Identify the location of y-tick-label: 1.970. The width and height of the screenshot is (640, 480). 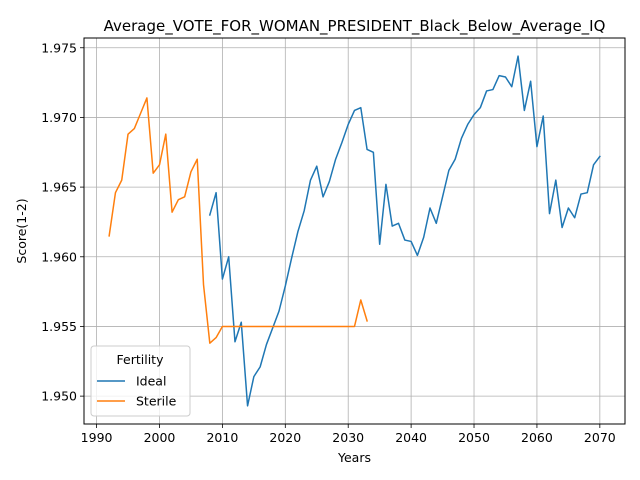
(59, 117).